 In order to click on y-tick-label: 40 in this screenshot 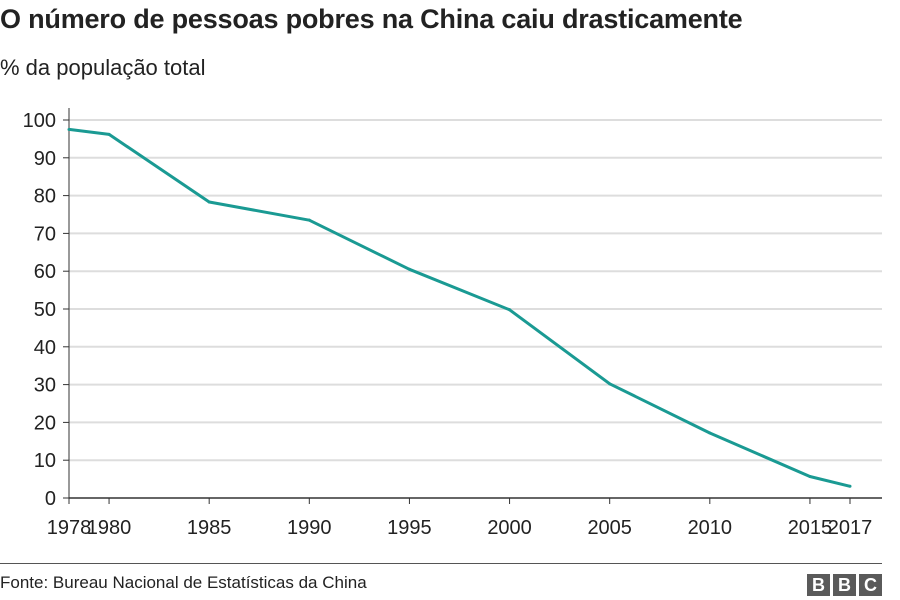, I will do `click(45, 348)`.